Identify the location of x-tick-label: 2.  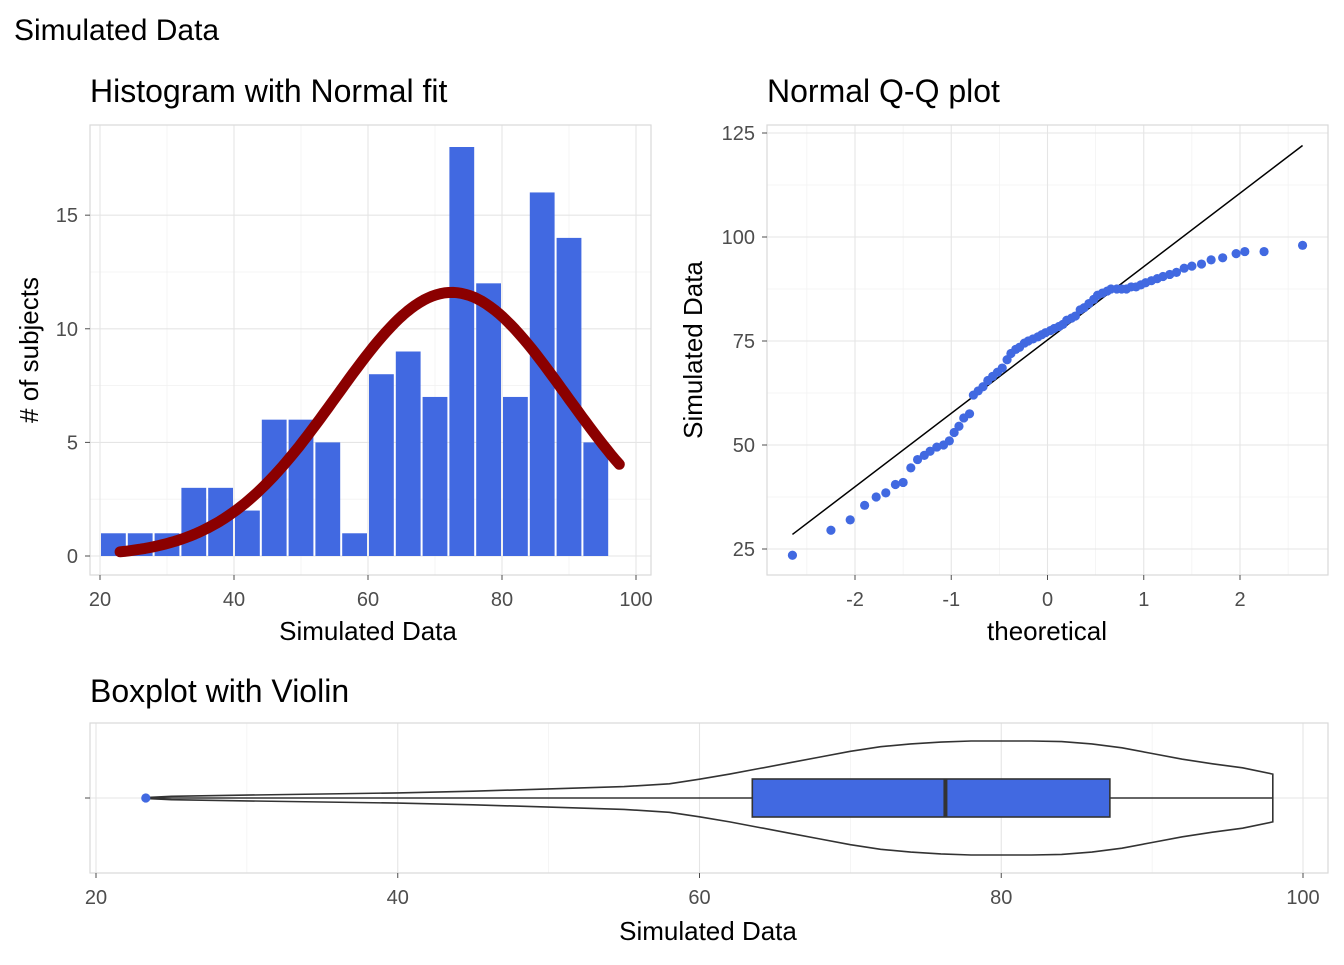
(1239, 600).